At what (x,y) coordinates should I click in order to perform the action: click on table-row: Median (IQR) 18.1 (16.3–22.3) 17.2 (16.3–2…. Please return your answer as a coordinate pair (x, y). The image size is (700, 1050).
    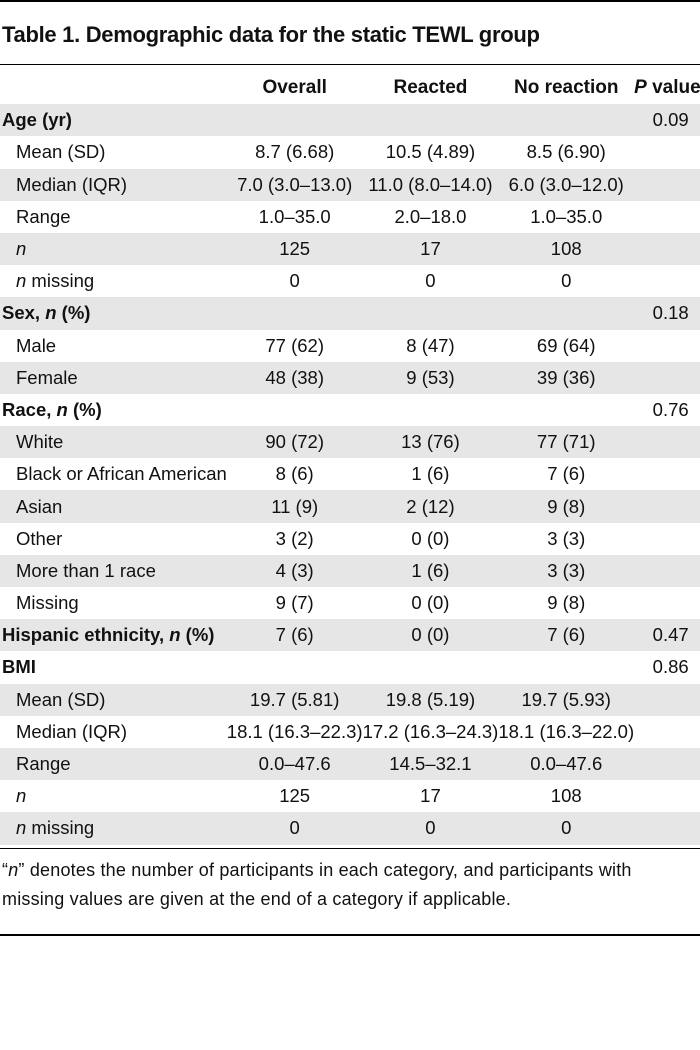
    Looking at the image, I should click on (350, 732).